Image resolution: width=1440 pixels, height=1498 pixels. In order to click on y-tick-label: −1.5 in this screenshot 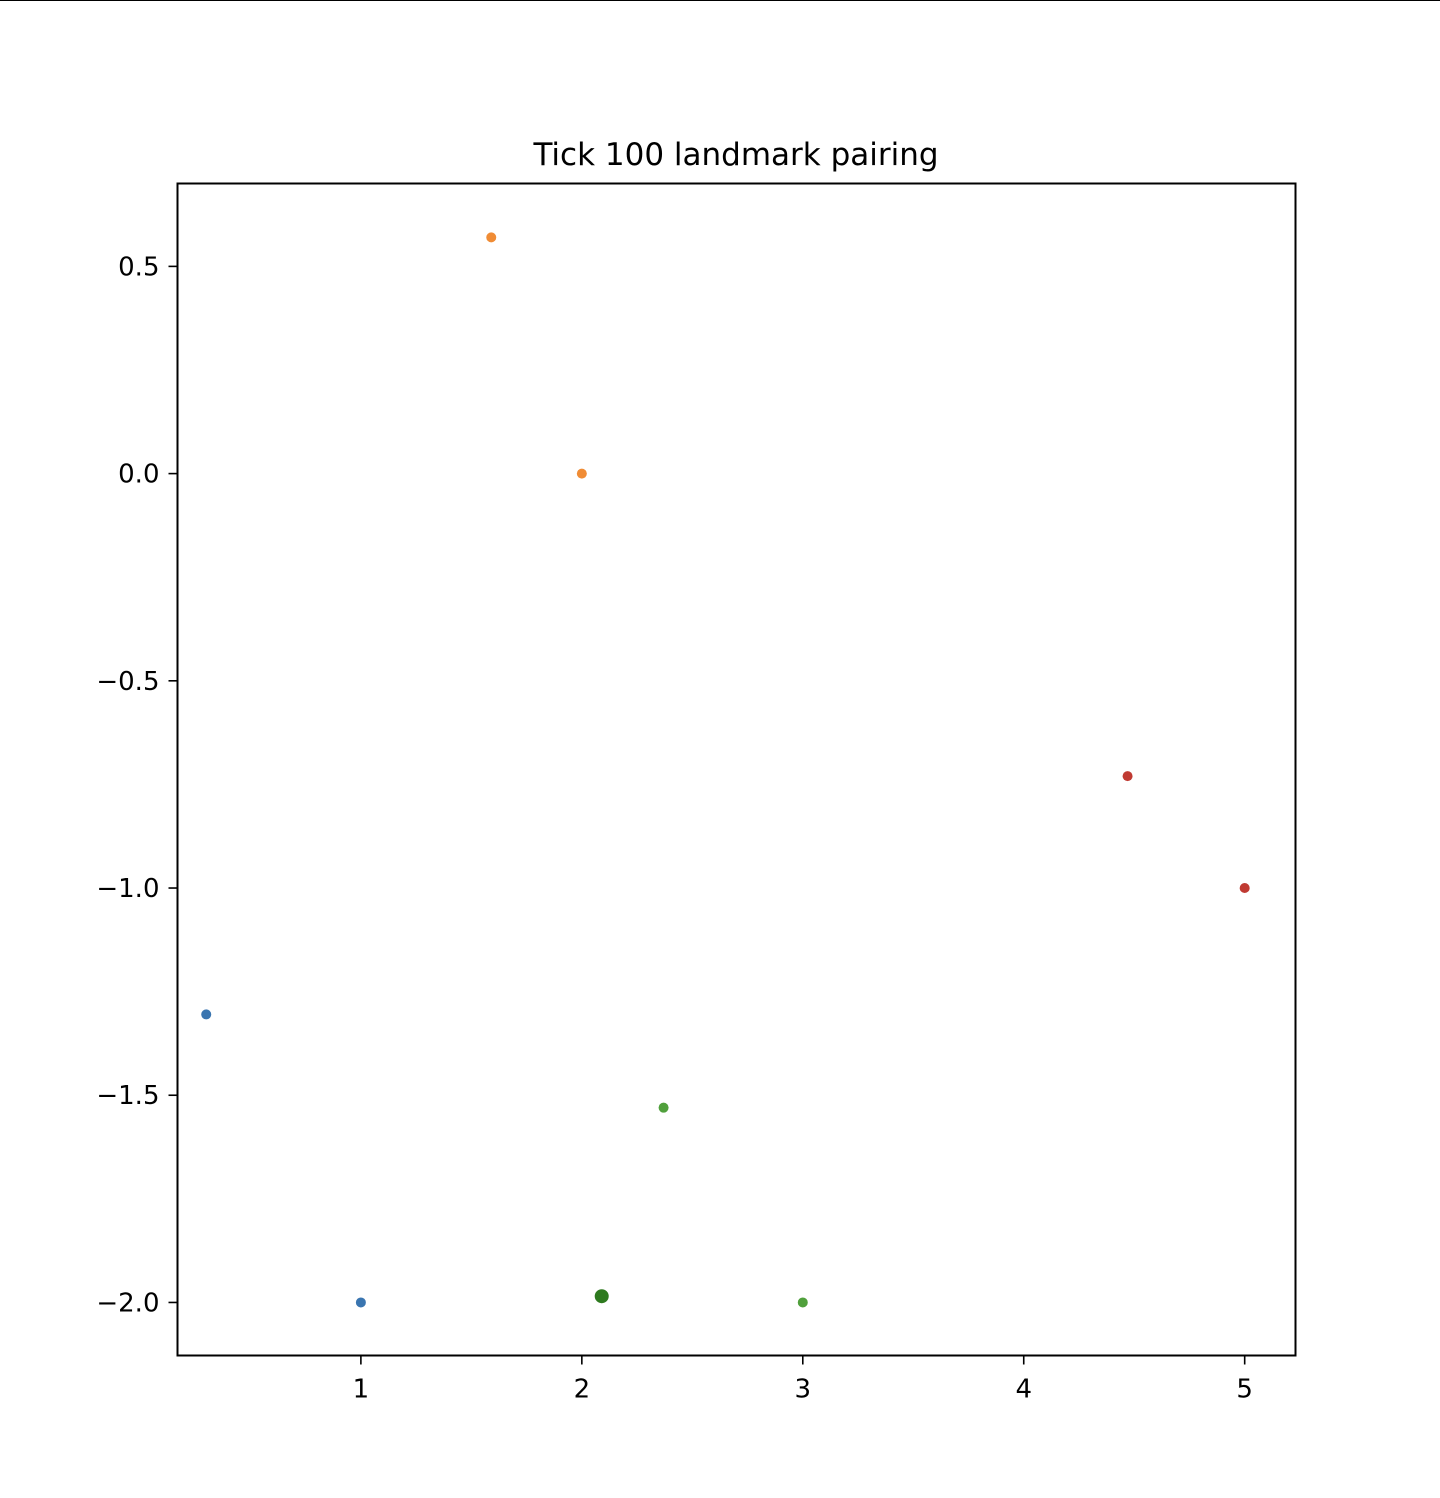, I will do `click(127, 1096)`.